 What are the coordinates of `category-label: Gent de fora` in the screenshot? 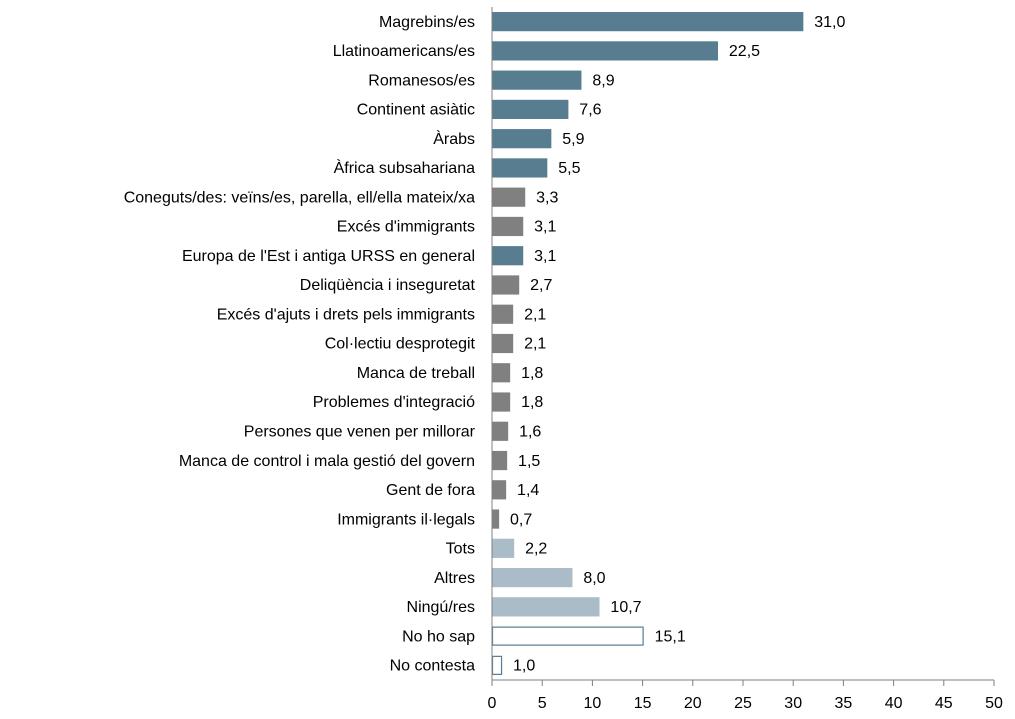 It's located at (430, 490).